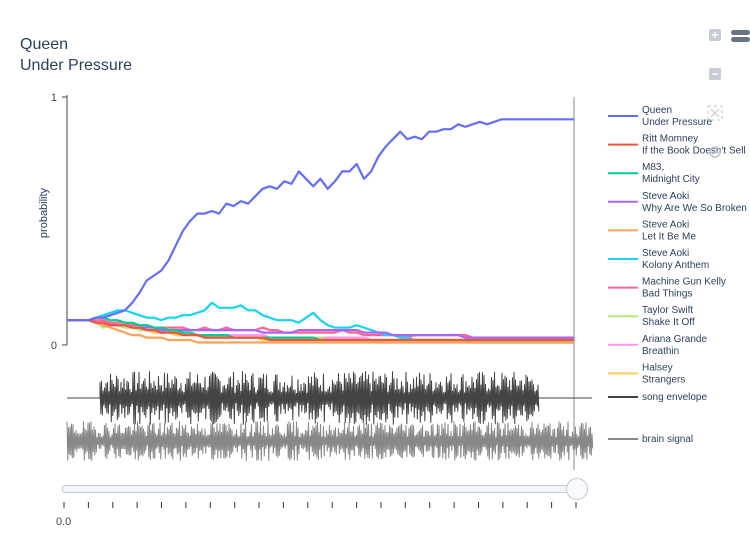 This screenshot has width=750, height=541. What do you see at coordinates (674, 397) in the screenshot?
I see `legend-label: song envelope` at bounding box center [674, 397].